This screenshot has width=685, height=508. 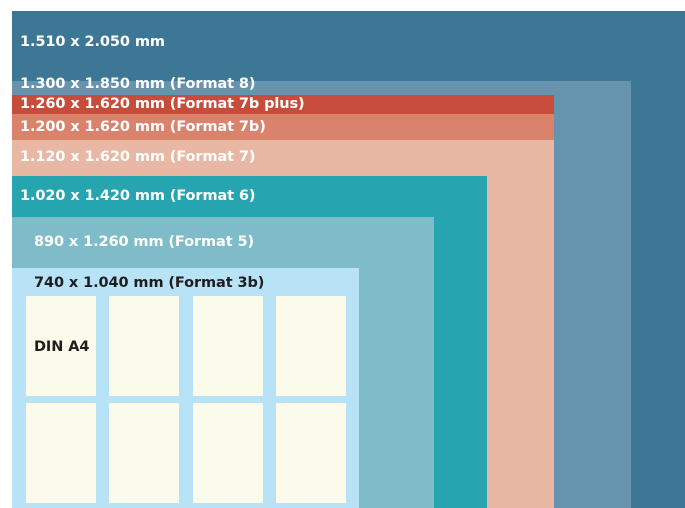 I want to click on din-a4-sheet: DIN A4, so click(x=61, y=346).